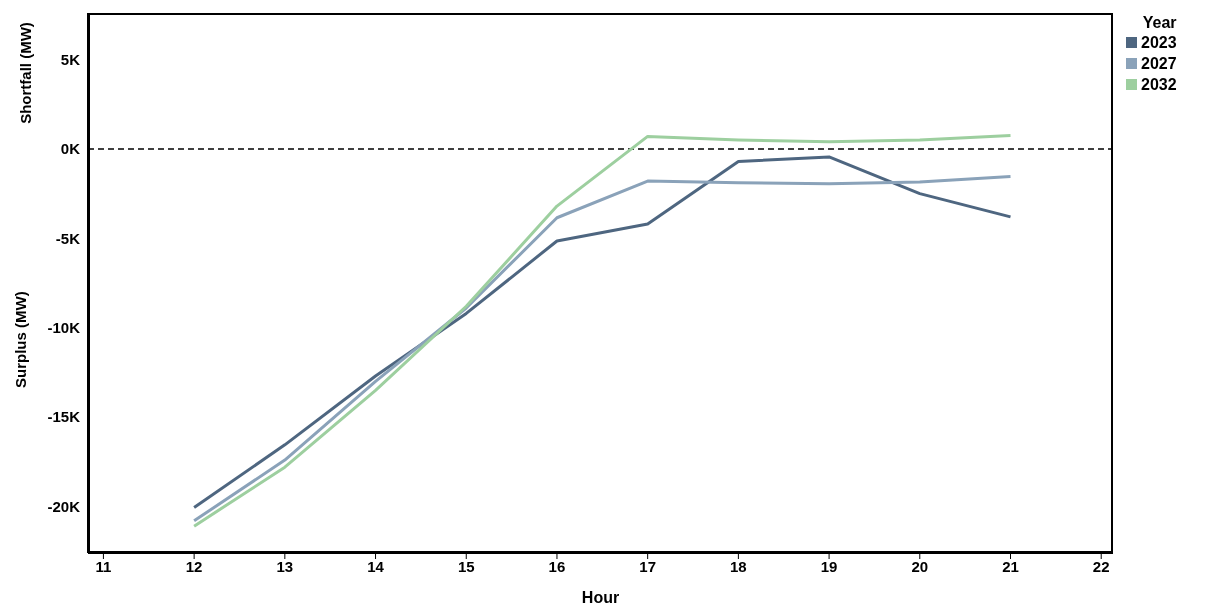 The width and height of the screenshot is (1210, 608). I want to click on x-tick-label: 14, so click(376, 566).